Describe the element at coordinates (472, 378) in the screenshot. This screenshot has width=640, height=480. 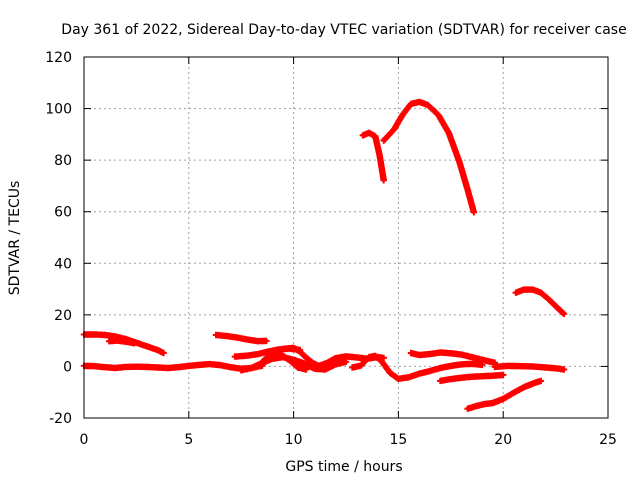
I see `series-arc13` at that location.